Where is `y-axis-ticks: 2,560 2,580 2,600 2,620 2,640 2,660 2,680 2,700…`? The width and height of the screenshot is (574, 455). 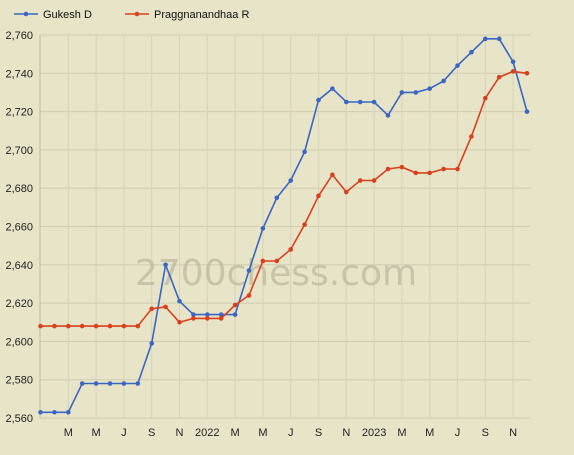
y-axis-ticks: 2,560 2,580 2,600 2,620 2,640 2,660 2,680 2,700… is located at coordinates (19, 227).